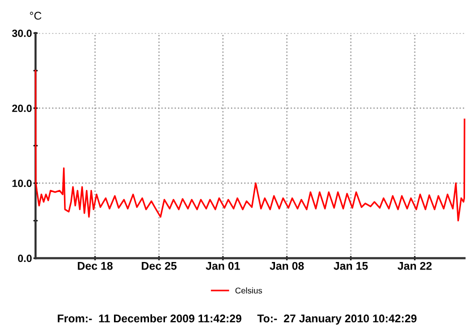 The image size is (474, 331). I want to click on y-tick-label: 10.0, so click(22, 184).